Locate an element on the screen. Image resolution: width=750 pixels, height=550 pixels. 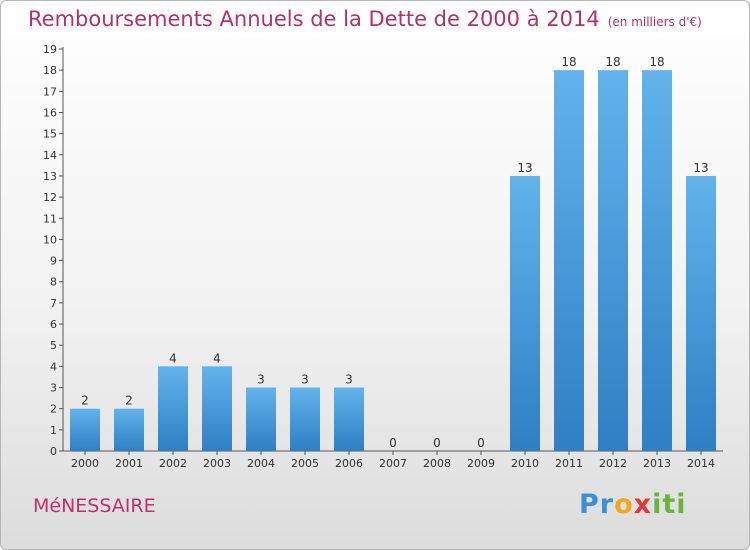
logo-iti: iti is located at coordinates (669, 504).